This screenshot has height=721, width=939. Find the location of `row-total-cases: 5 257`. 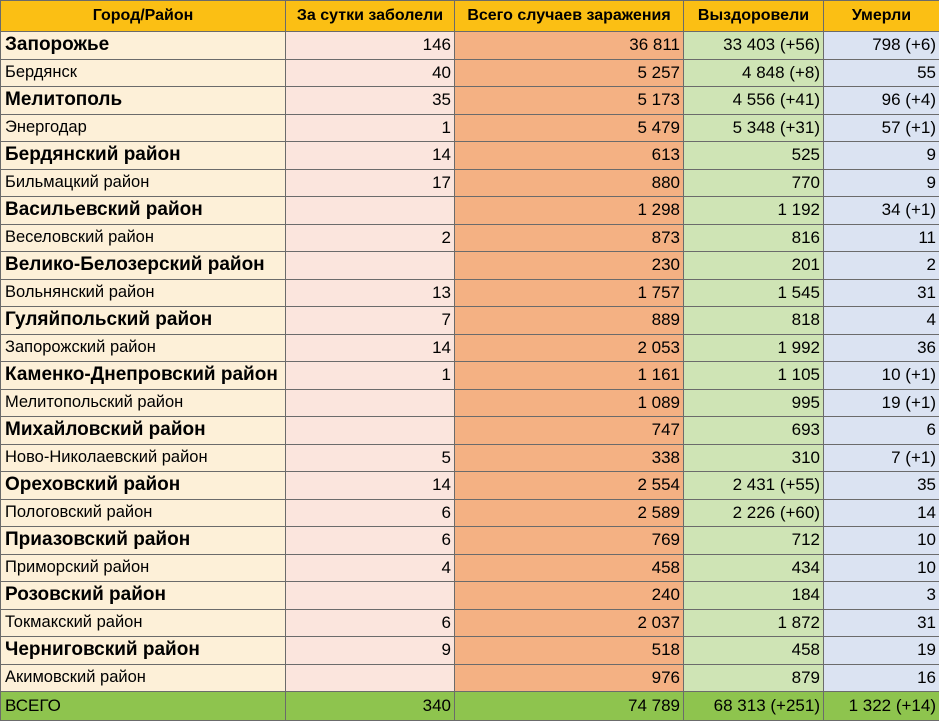

row-total-cases: 5 257 is located at coordinates (569, 73).